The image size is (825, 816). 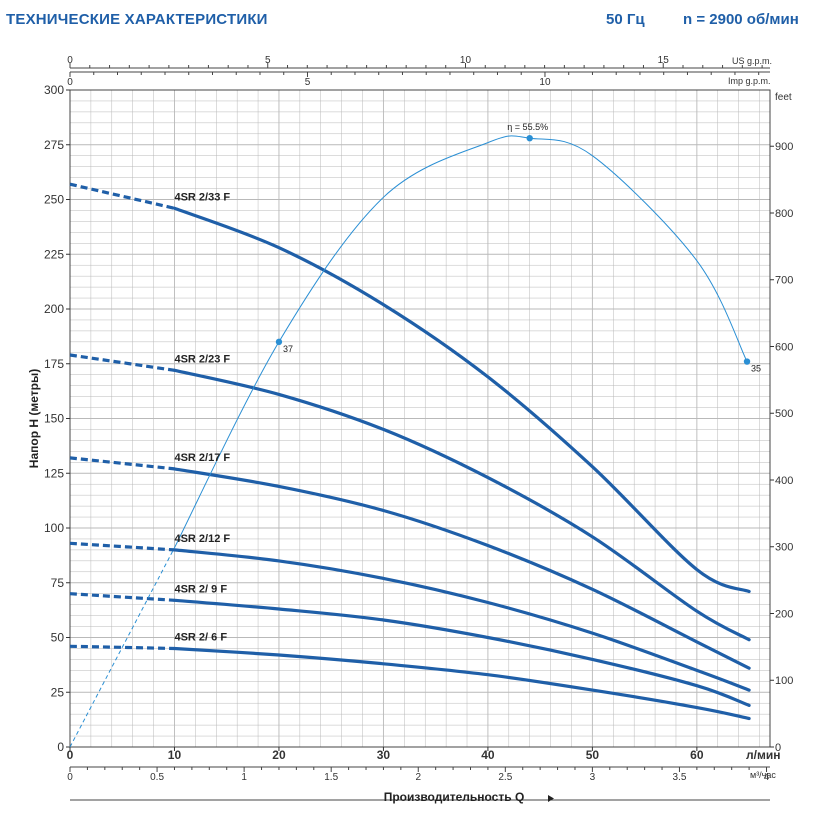 I want to click on feet-tick-label: 800, so click(x=784, y=214).